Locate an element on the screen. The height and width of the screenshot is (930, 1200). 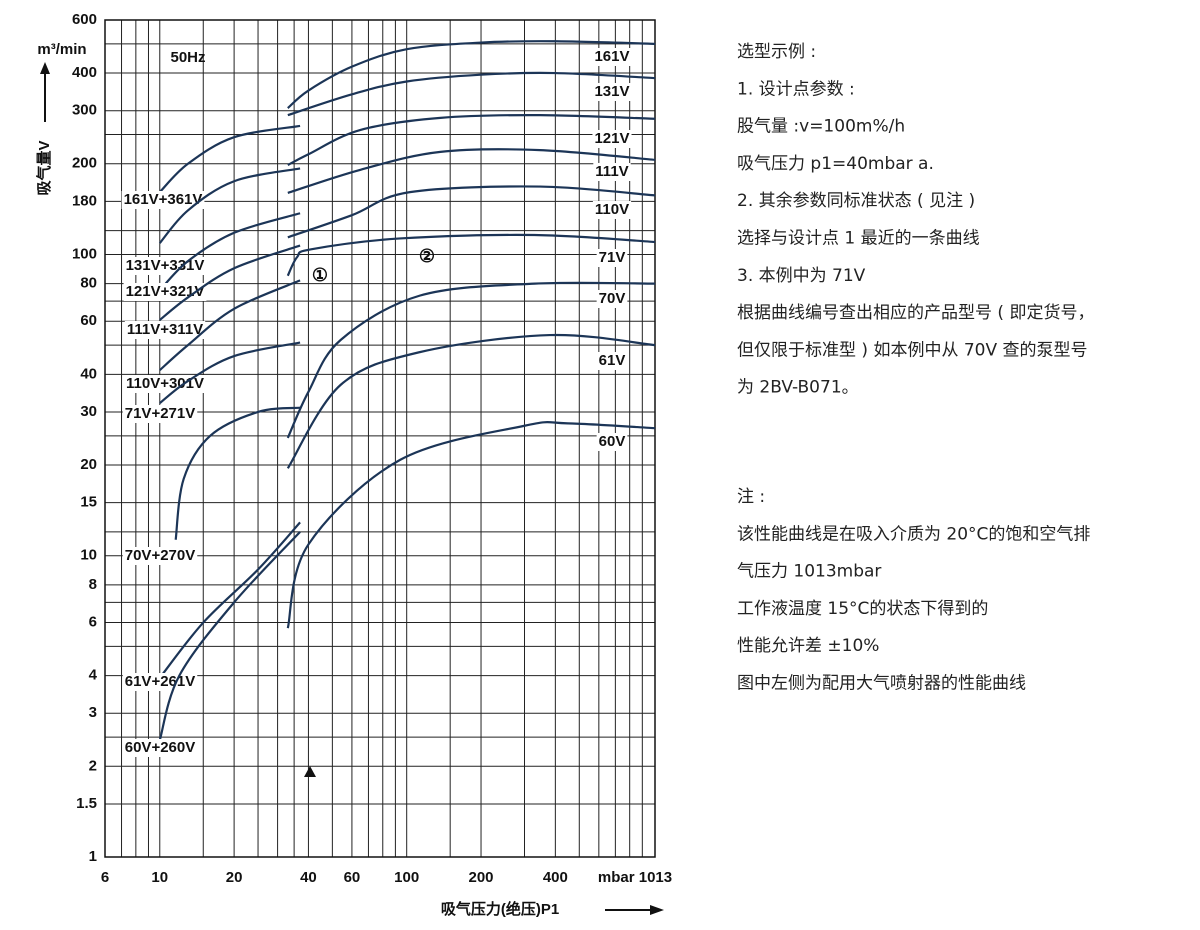
curve-label: 111V+311V is located at coordinates (165, 329).